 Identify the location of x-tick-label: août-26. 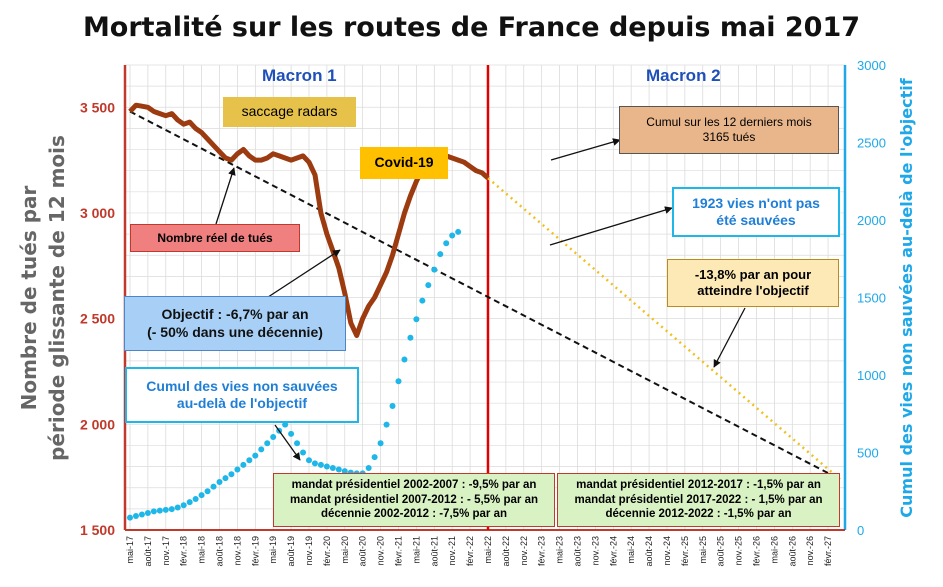
(792, 551).